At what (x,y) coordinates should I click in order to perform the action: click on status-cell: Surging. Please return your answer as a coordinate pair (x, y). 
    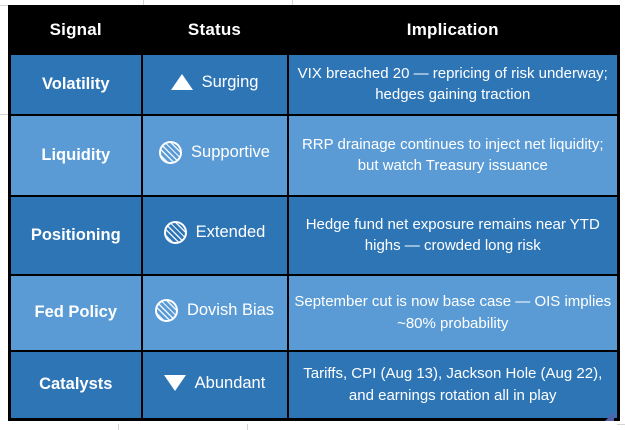
    Looking at the image, I should click on (214, 84).